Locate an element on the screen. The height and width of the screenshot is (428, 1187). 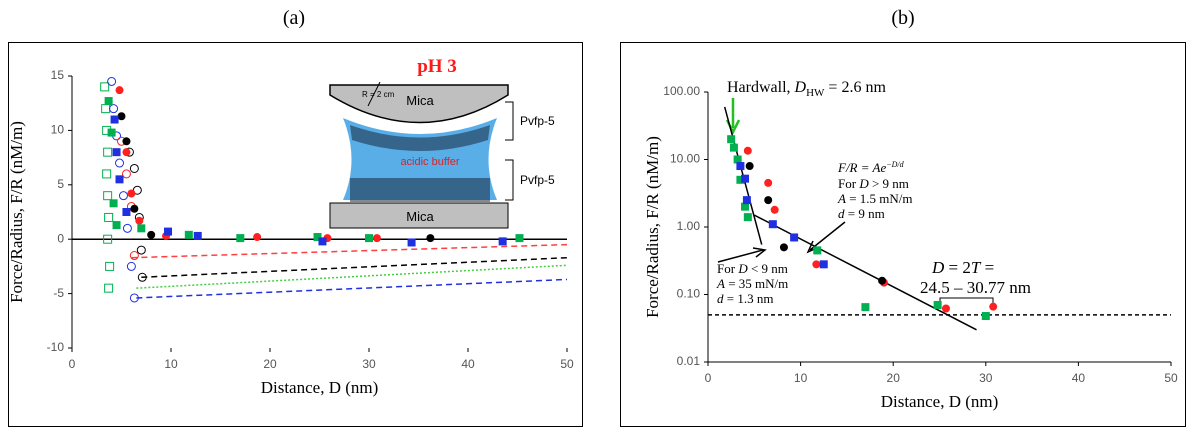
annotation: d = 1.3 nm is located at coordinates (745, 298).